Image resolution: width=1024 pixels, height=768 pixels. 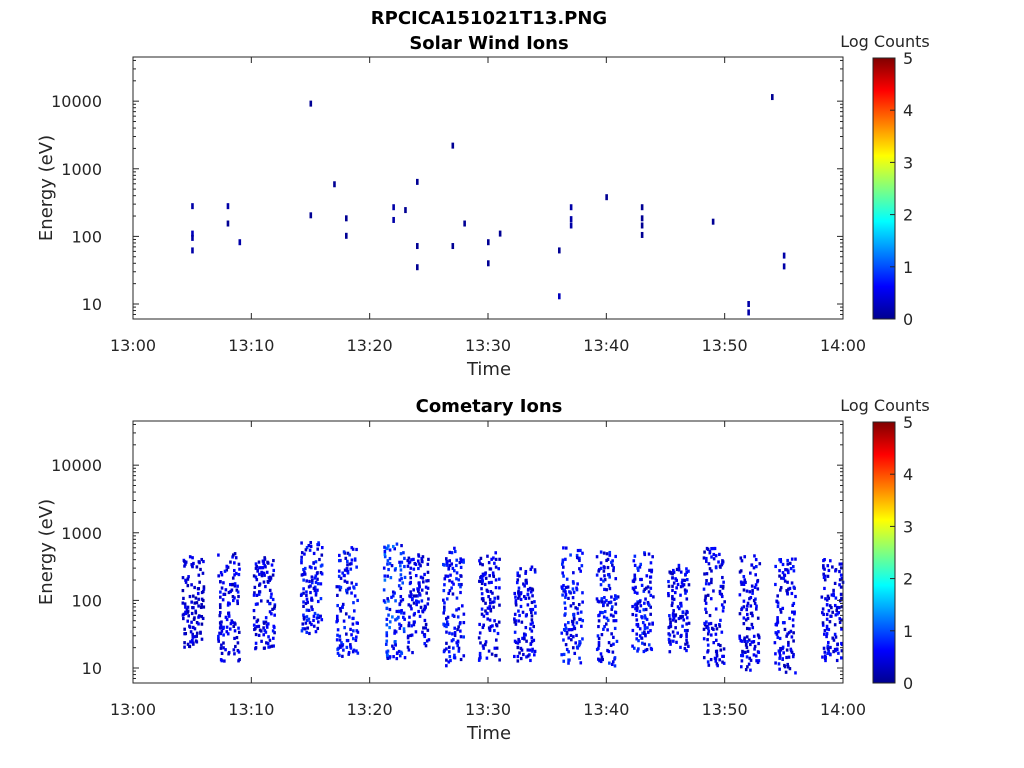 What do you see at coordinates (133, 709) in the screenshot?
I see `x-tick-label: 13:00` at bounding box center [133, 709].